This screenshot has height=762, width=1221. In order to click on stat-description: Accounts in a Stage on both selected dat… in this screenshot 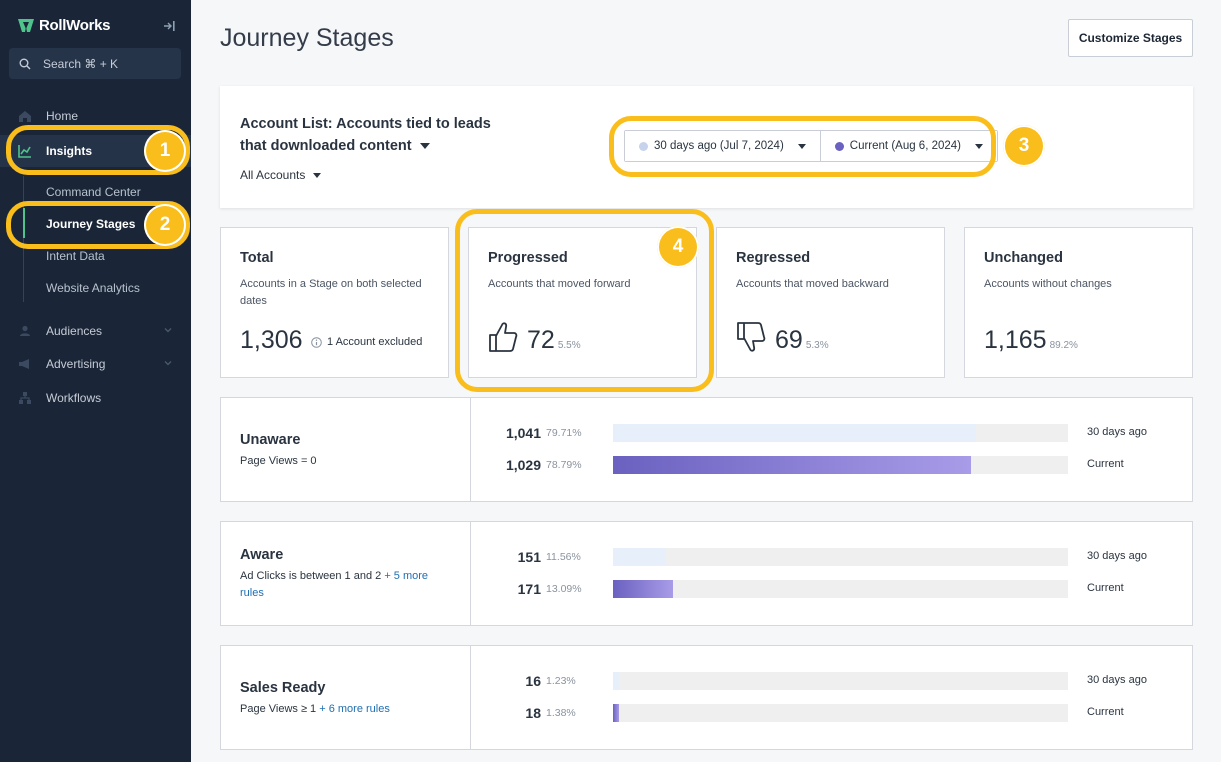, I will do `click(331, 292)`.